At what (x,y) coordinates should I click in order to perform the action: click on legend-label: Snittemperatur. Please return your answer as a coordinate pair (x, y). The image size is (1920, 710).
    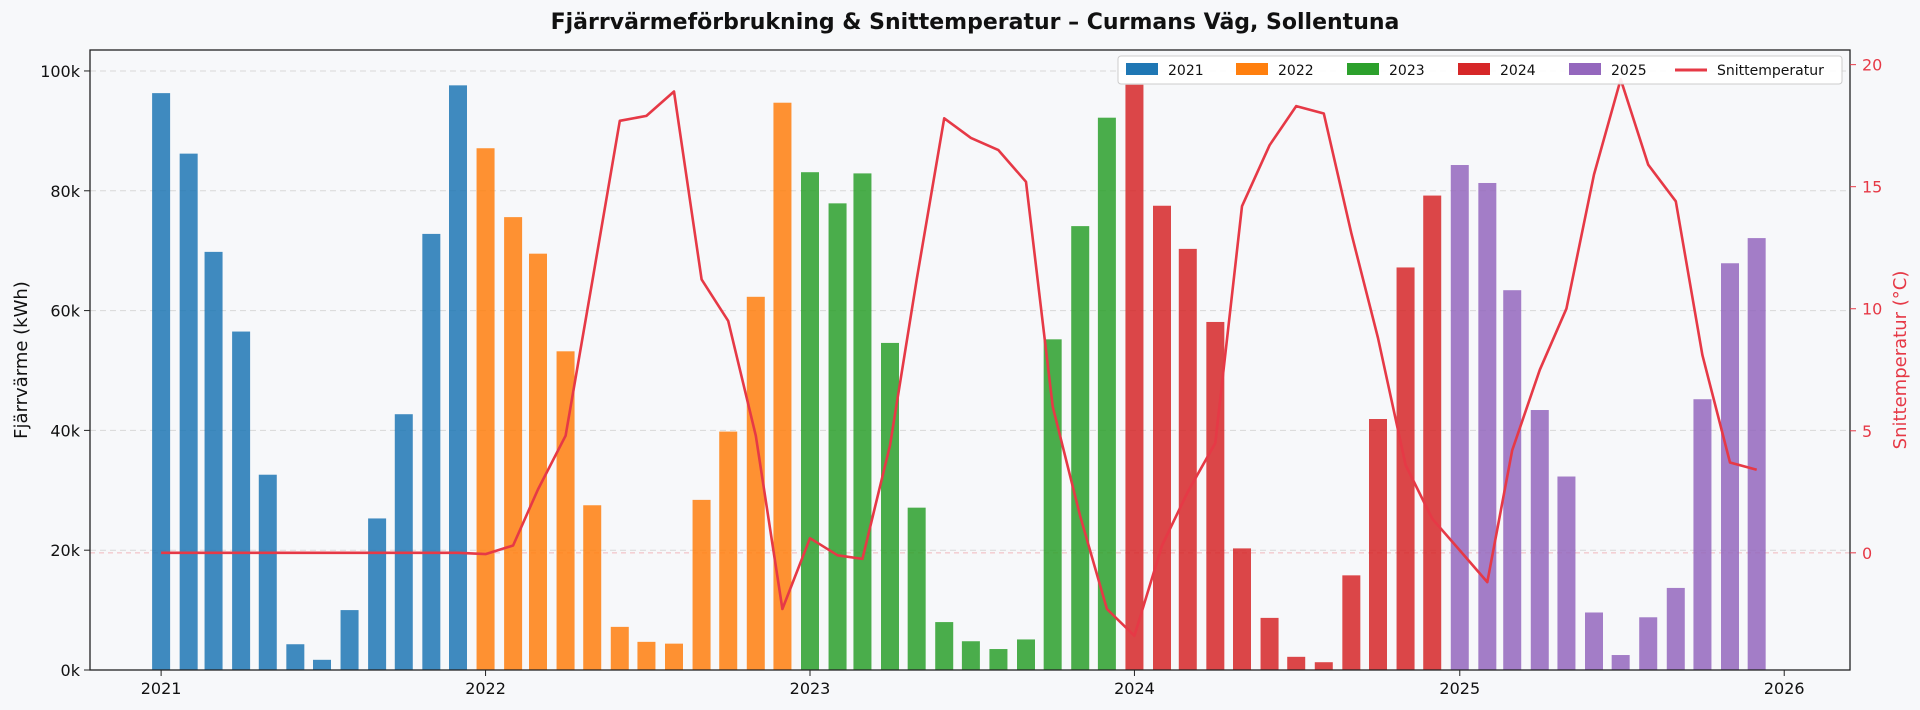
    Looking at the image, I should click on (1770, 71).